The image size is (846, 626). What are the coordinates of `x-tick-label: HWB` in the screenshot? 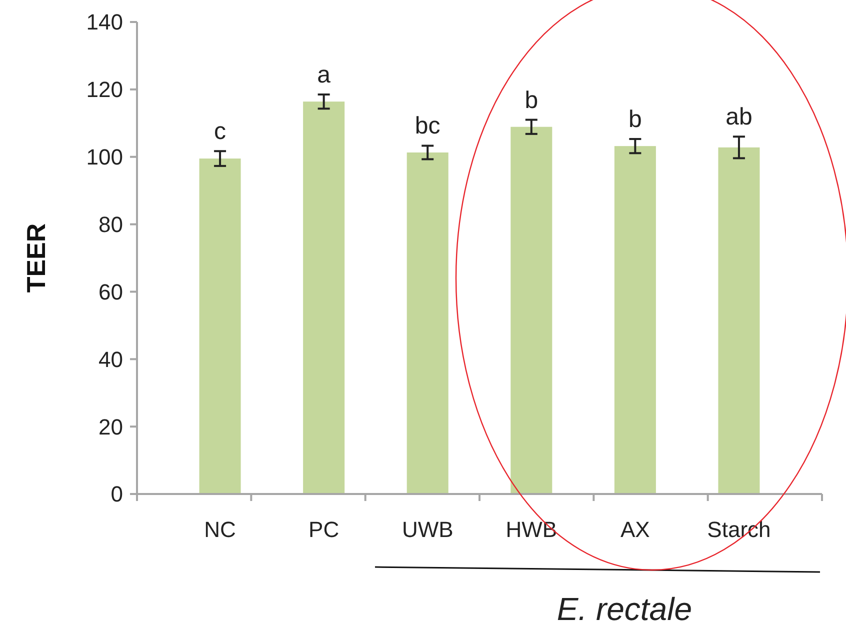 It's located at (532, 529).